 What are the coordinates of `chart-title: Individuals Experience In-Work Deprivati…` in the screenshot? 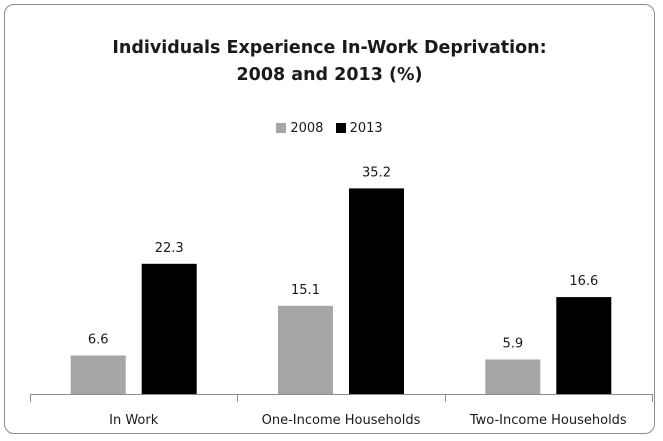 It's located at (329, 62).